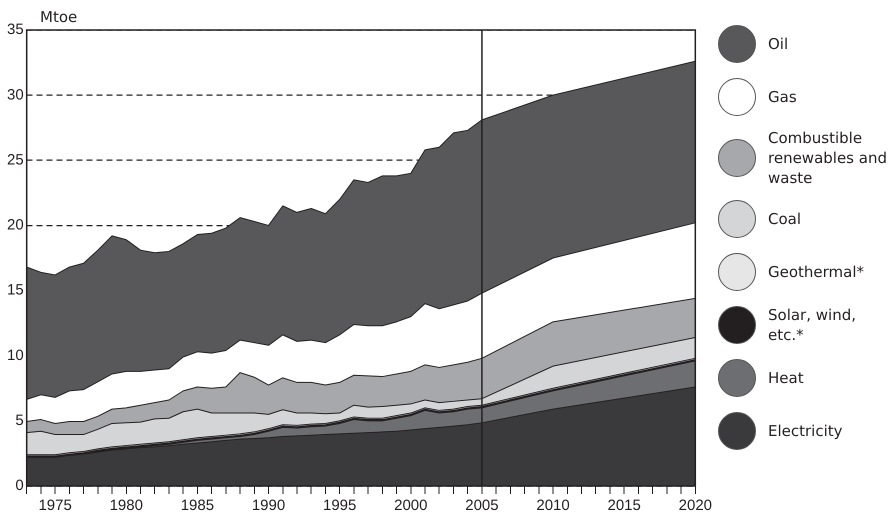 Image resolution: width=894 pixels, height=522 pixels. I want to click on x-tick-label: 1990, so click(269, 505).